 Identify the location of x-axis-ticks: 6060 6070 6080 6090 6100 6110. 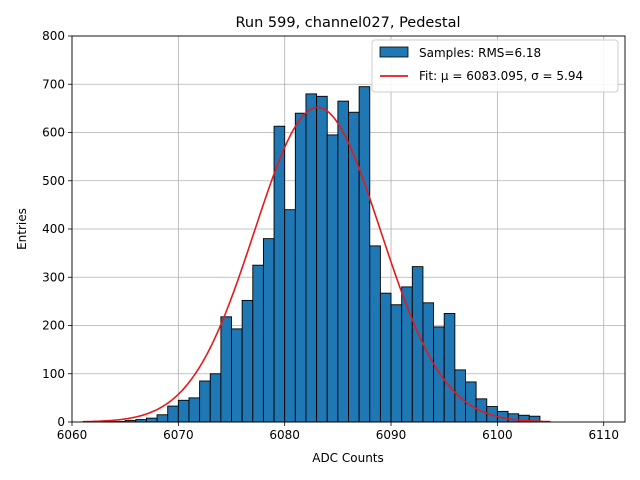
(338, 432).